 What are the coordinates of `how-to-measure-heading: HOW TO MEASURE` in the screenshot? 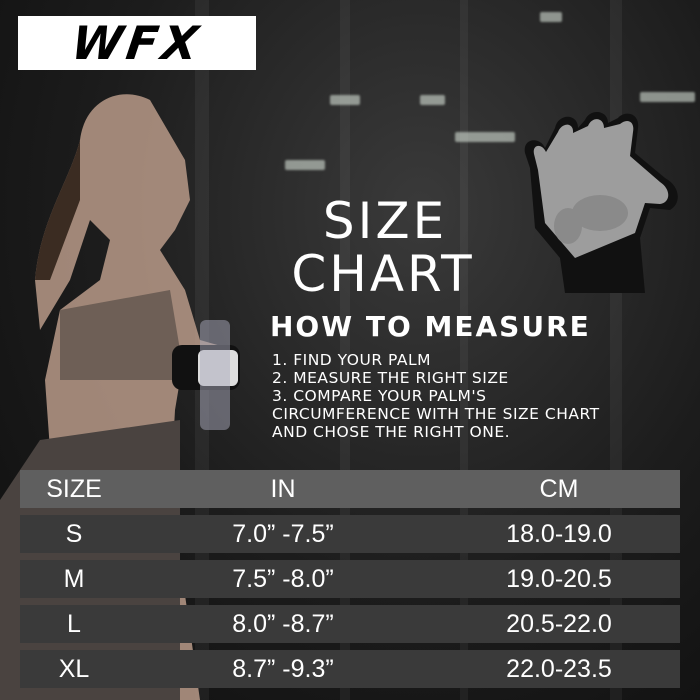 It's located at (430, 326).